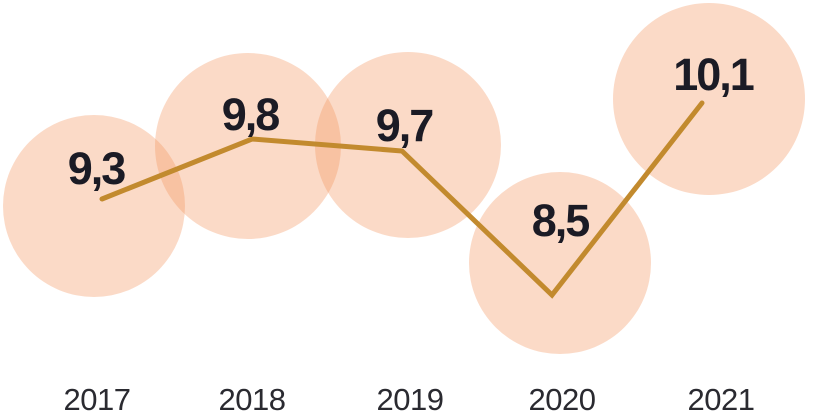 The image size is (813, 414). Describe the element at coordinates (560, 263) in the screenshot. I see `bubble-2020` at that location.